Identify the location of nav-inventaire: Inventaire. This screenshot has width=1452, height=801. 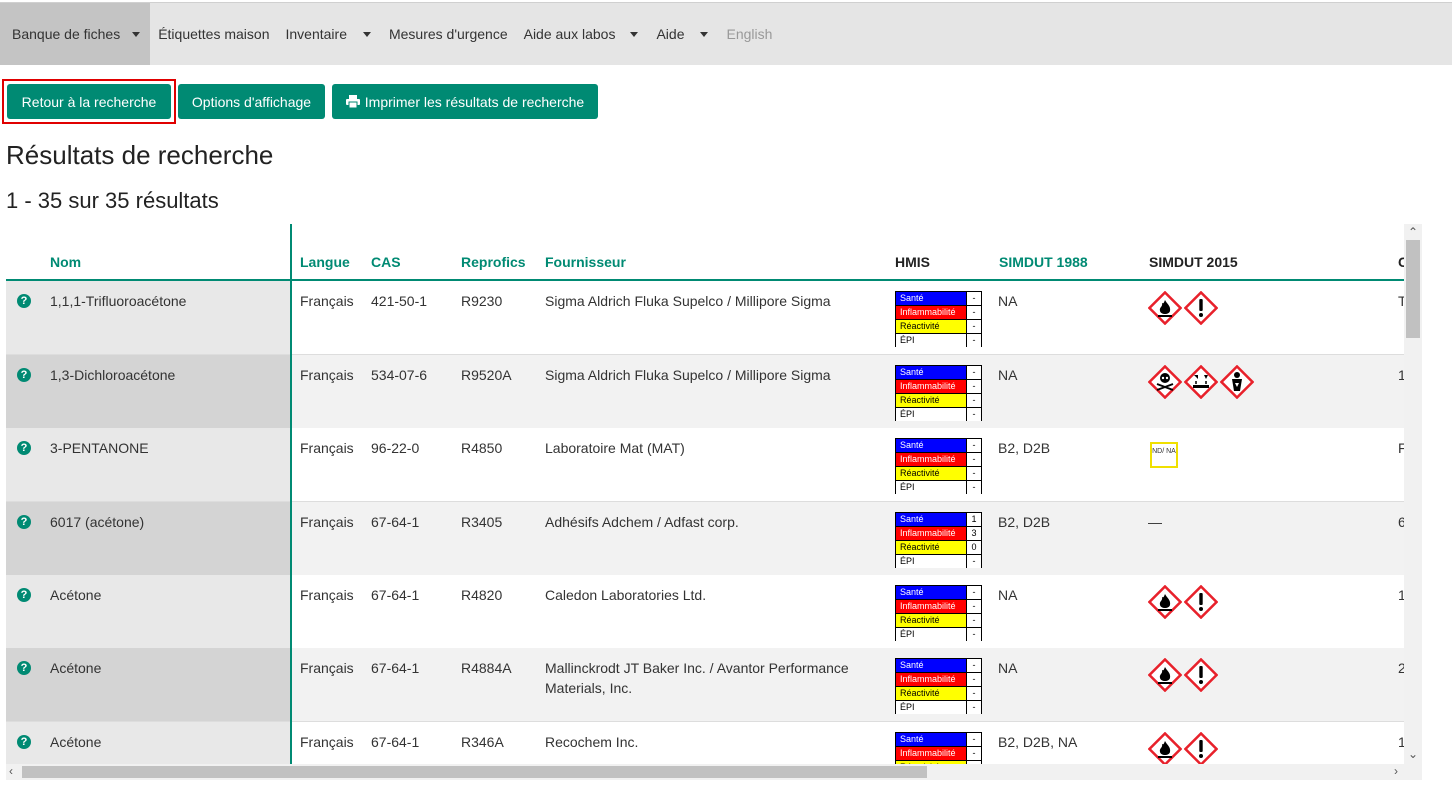
(329, 34).